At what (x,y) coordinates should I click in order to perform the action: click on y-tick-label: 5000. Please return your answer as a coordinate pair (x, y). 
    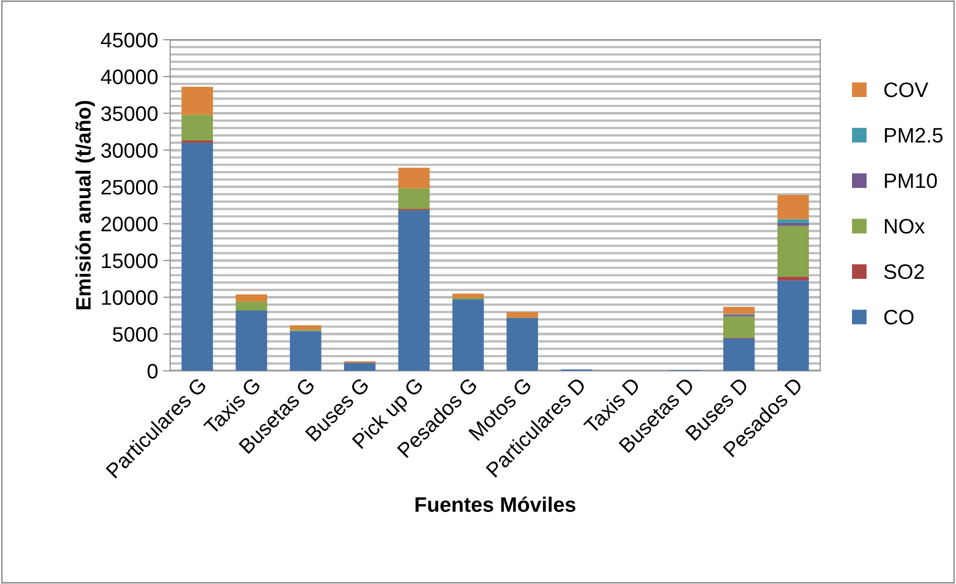
    Looking at the image, I should click on (135, 334).